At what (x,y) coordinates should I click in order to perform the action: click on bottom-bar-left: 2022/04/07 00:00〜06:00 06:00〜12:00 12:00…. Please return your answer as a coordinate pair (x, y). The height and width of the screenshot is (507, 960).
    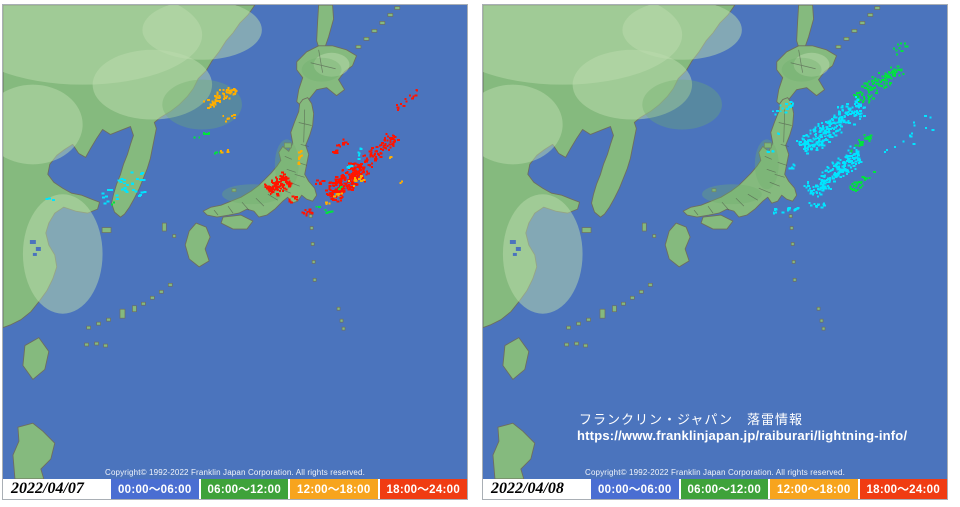
    Looking at the image, I should click on (235, 489).